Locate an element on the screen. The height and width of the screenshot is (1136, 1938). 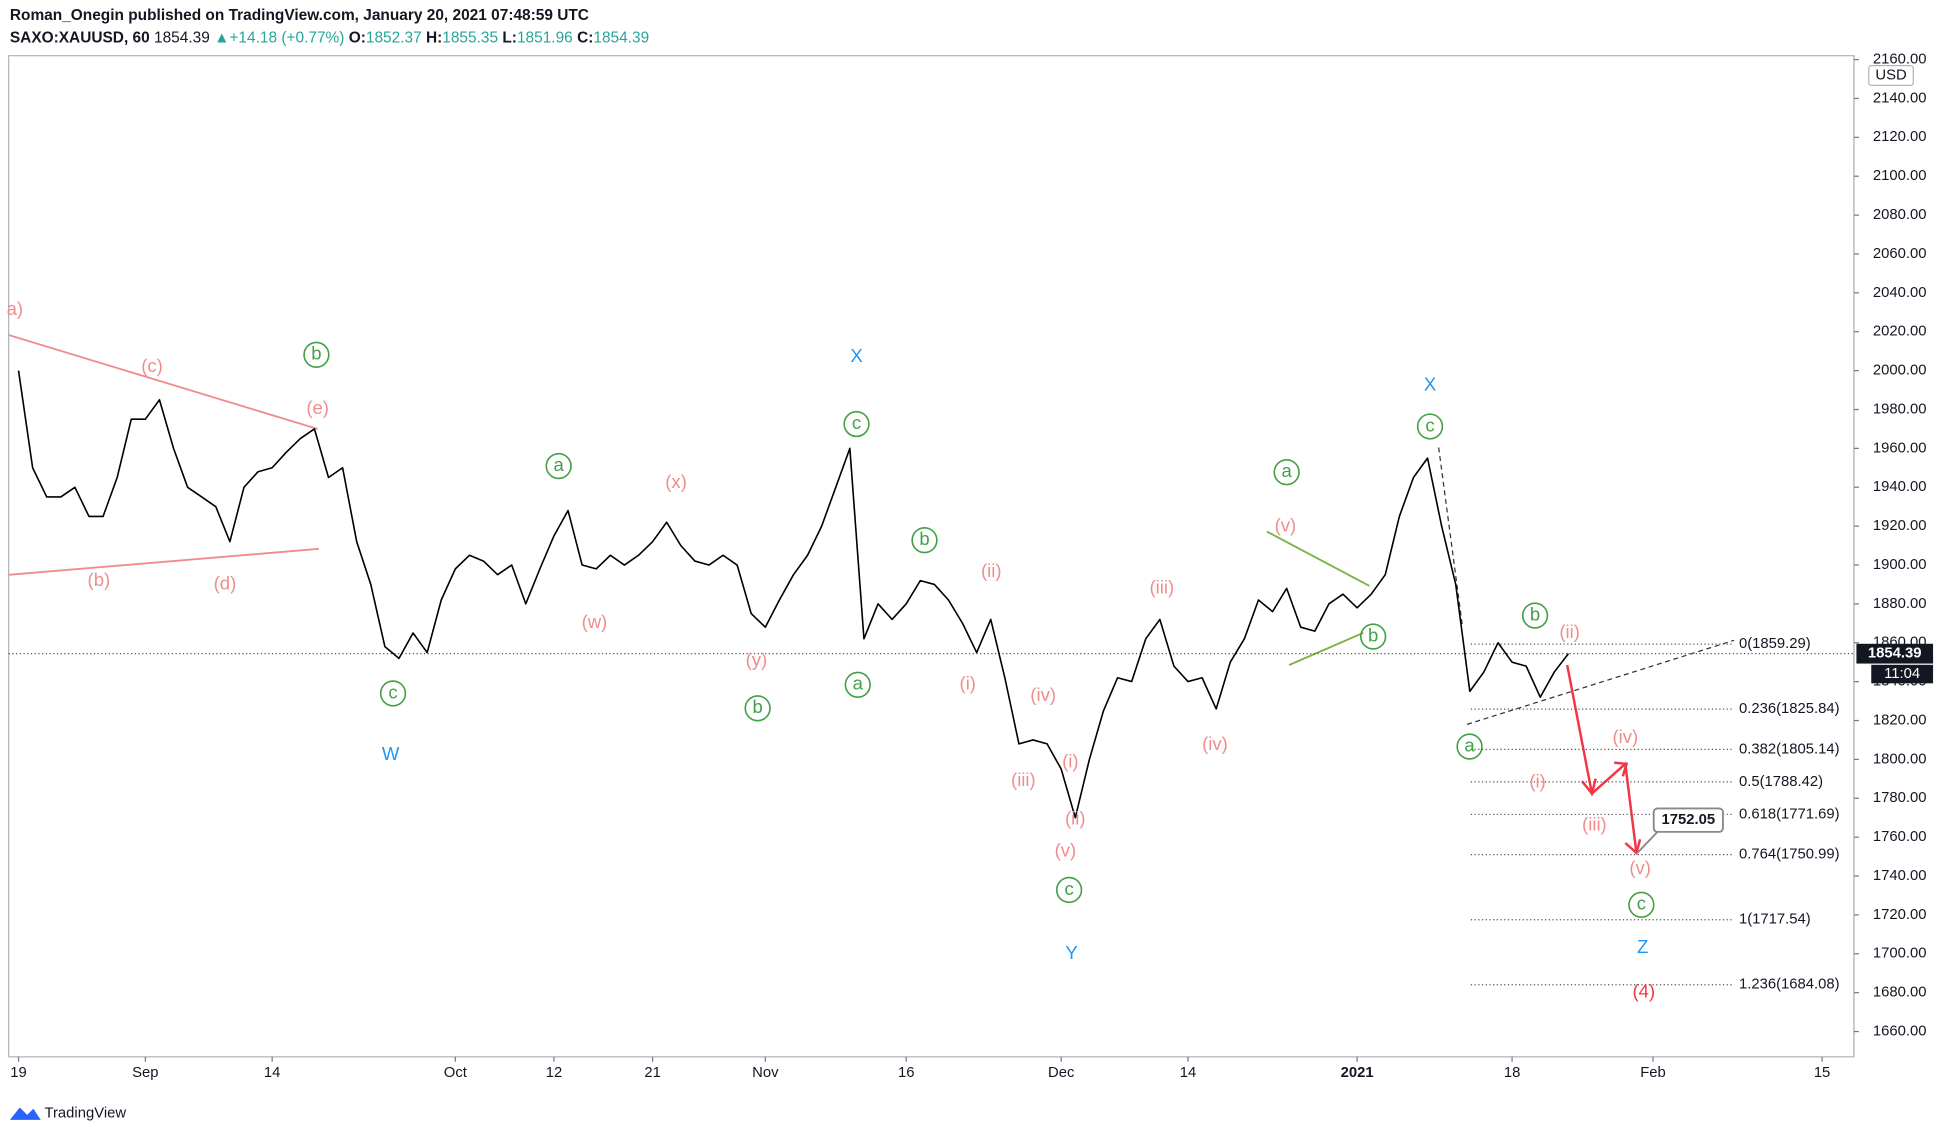
wave-label: (b) is located at coordinates (99, 579).